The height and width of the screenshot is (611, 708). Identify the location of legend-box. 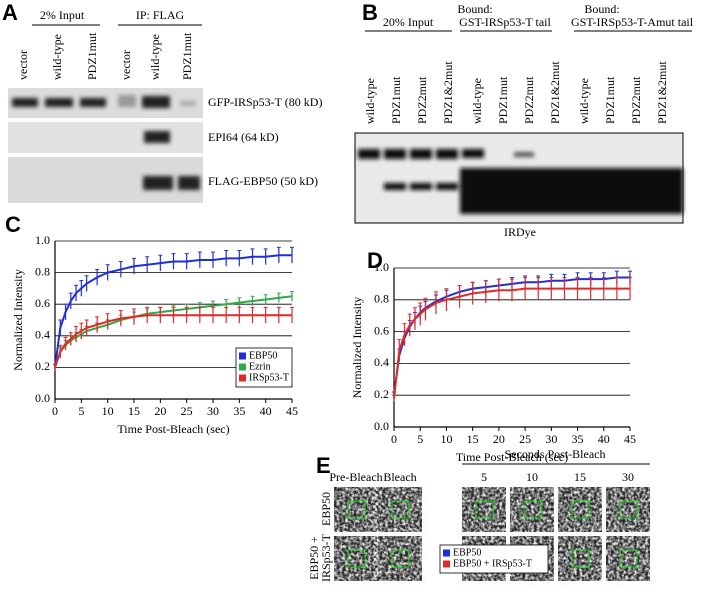
(494, 559).